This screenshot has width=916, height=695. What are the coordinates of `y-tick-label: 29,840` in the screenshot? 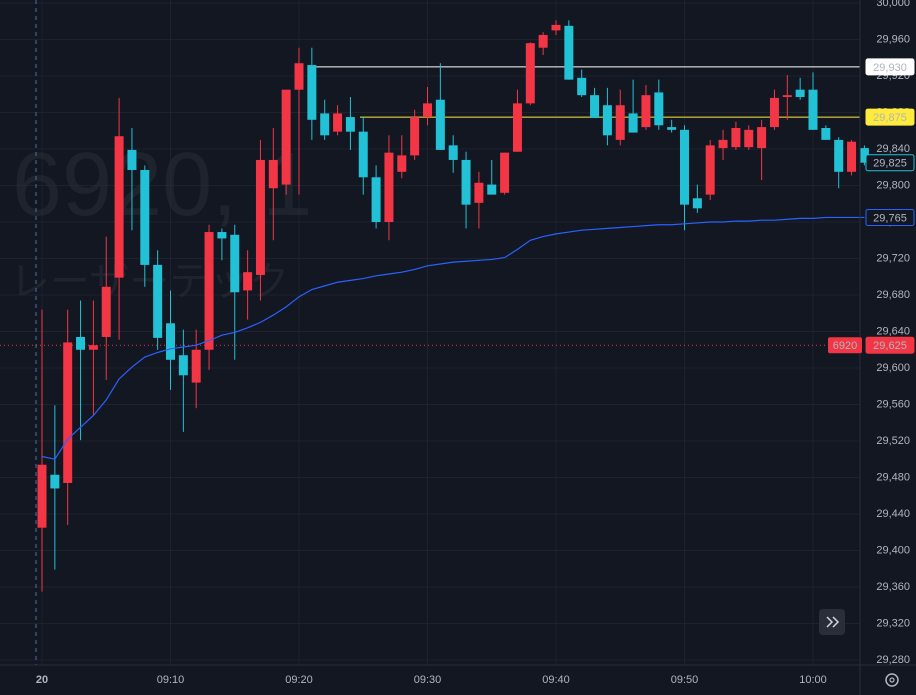 It's located at (893, 149).